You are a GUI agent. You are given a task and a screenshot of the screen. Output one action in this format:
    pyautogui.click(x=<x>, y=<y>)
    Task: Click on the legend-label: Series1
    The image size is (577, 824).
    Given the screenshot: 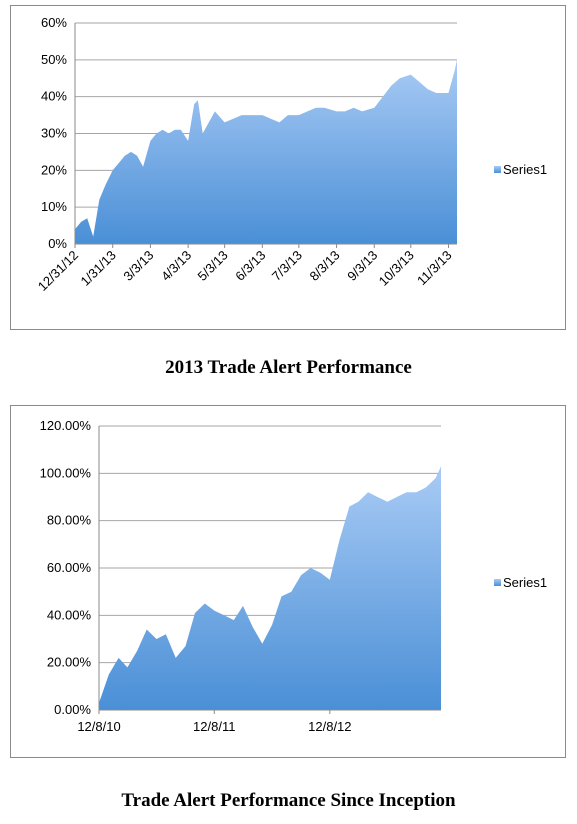 What is the action you would take?
    pyautogui.click(x=525, y=169)
    